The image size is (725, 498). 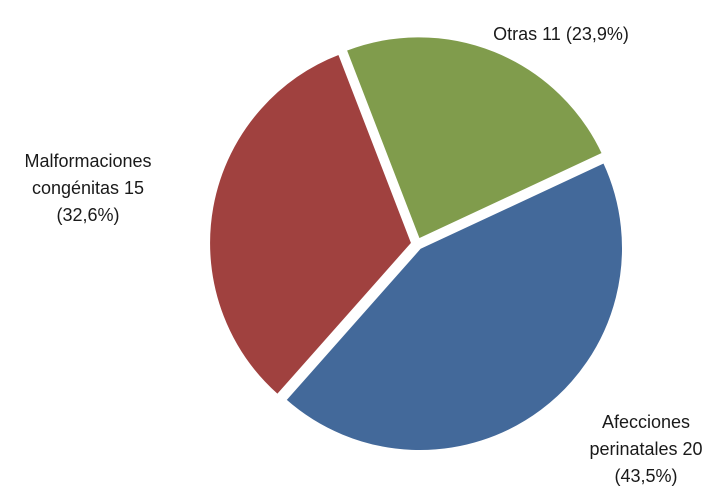 I want to click on slice-label-line: congénitas 15, so click(x=88, y=188).